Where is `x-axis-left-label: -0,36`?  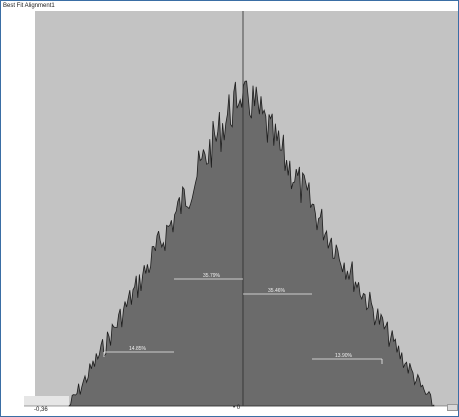
x-axis-left-label: -0,36 is located at coordinates (41, 410).